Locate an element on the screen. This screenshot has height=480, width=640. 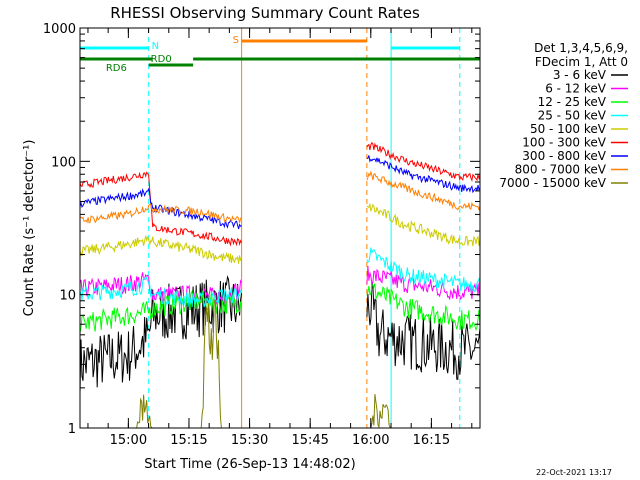
x-tick-label-5: 16:15 is located at coordinates (431, 440).